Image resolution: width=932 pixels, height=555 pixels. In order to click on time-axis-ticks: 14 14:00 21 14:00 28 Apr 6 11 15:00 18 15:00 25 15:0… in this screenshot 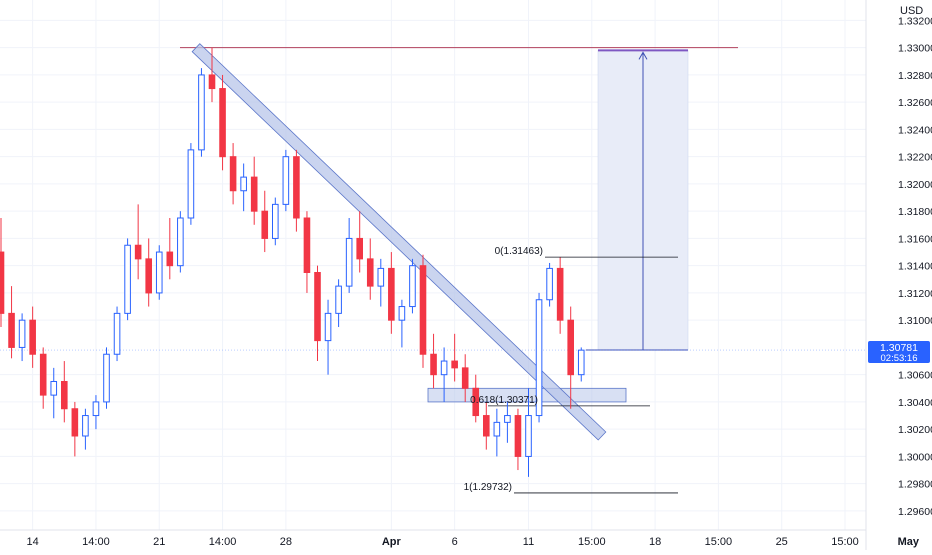, I will do `click(473, 542)`.